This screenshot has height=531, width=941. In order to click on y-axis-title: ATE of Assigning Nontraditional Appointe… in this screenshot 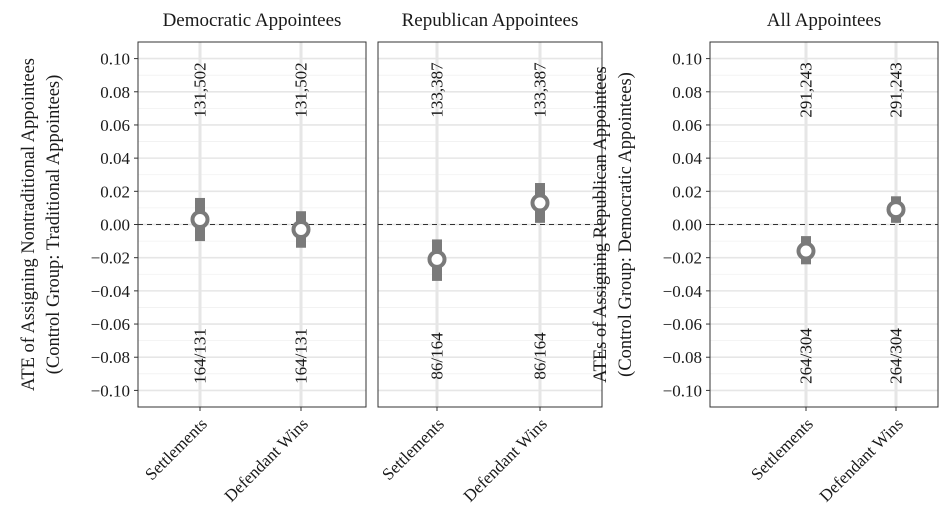, I will do `click(29, 224)`.